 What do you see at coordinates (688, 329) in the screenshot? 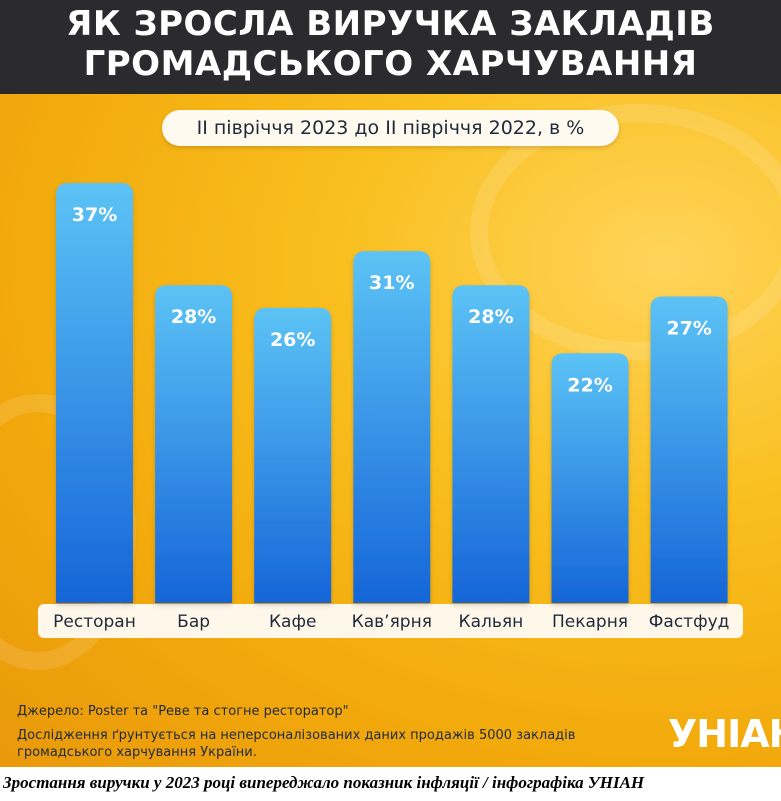
I see `data-label-7: 27%` at bounding box center [688, 329].